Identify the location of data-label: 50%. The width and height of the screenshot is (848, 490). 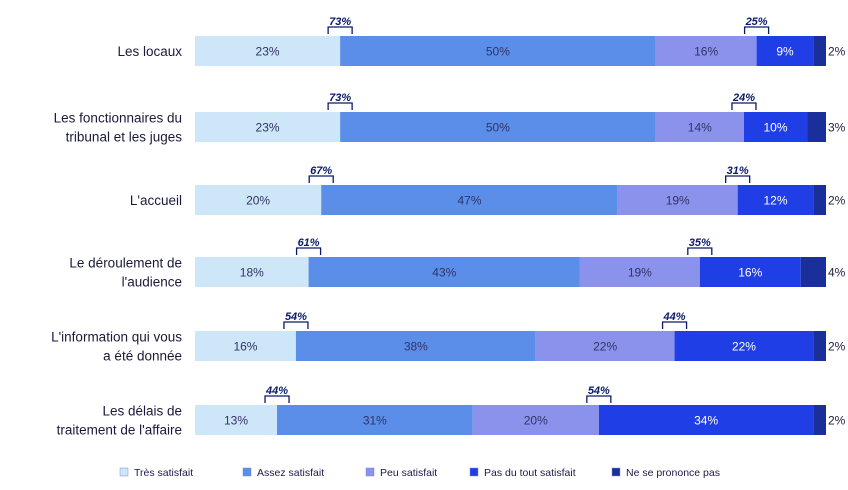
(498, 128).